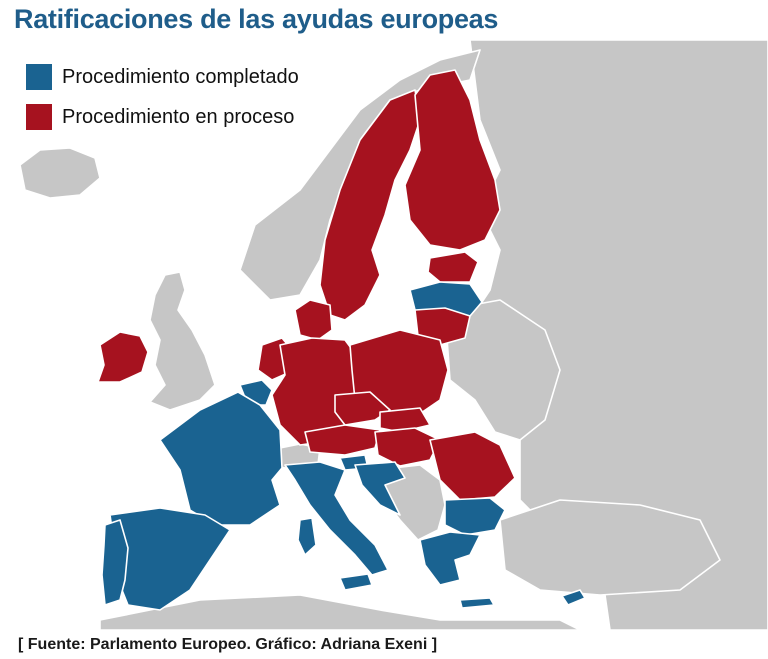  Describe the element at coordinates (453, 267) in the screenshot. I see `country-estonia` at that location.